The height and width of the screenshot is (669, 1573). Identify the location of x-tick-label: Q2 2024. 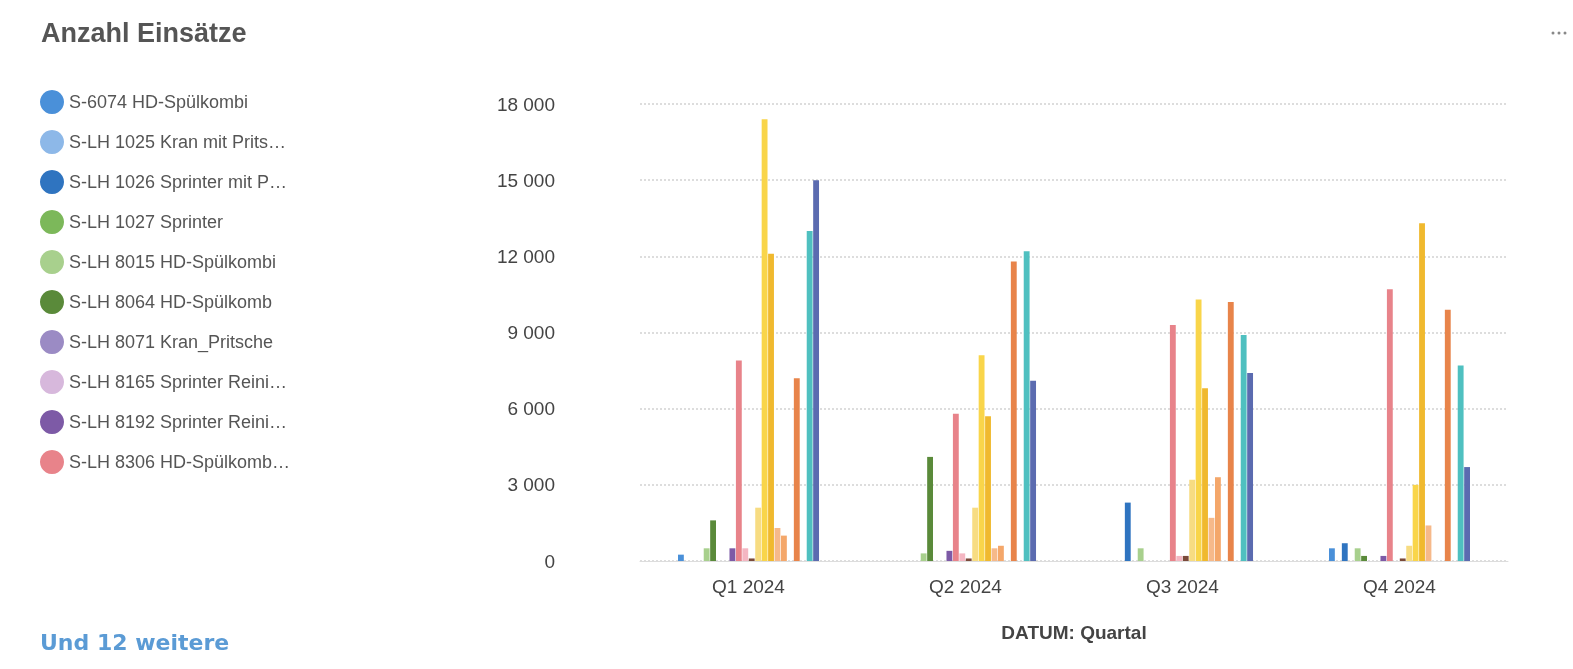
(966, 586).